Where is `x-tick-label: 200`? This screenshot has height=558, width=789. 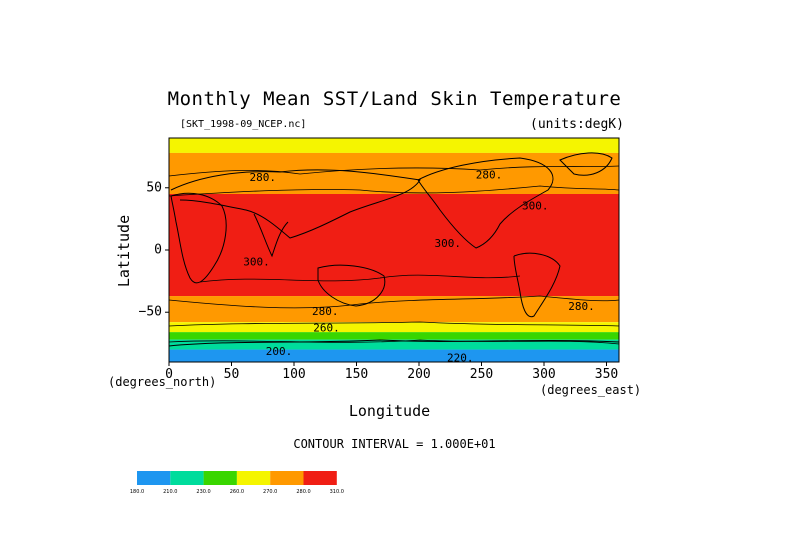 x-tick-label: 200 is located at coordinates (418, 374).